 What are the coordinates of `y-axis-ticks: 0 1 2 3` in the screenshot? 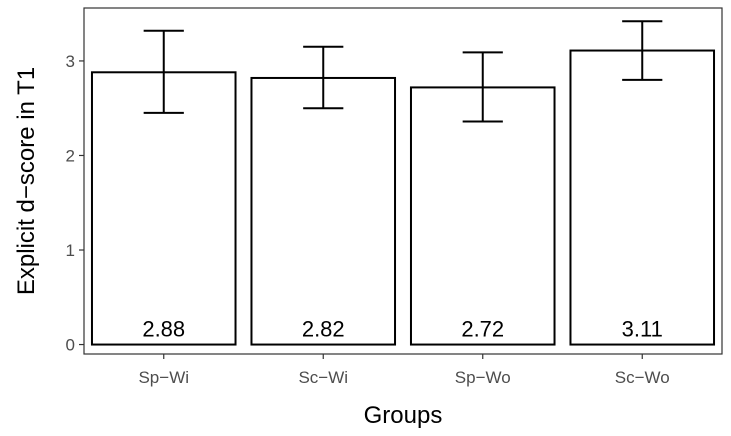 It's located at (75, 203).